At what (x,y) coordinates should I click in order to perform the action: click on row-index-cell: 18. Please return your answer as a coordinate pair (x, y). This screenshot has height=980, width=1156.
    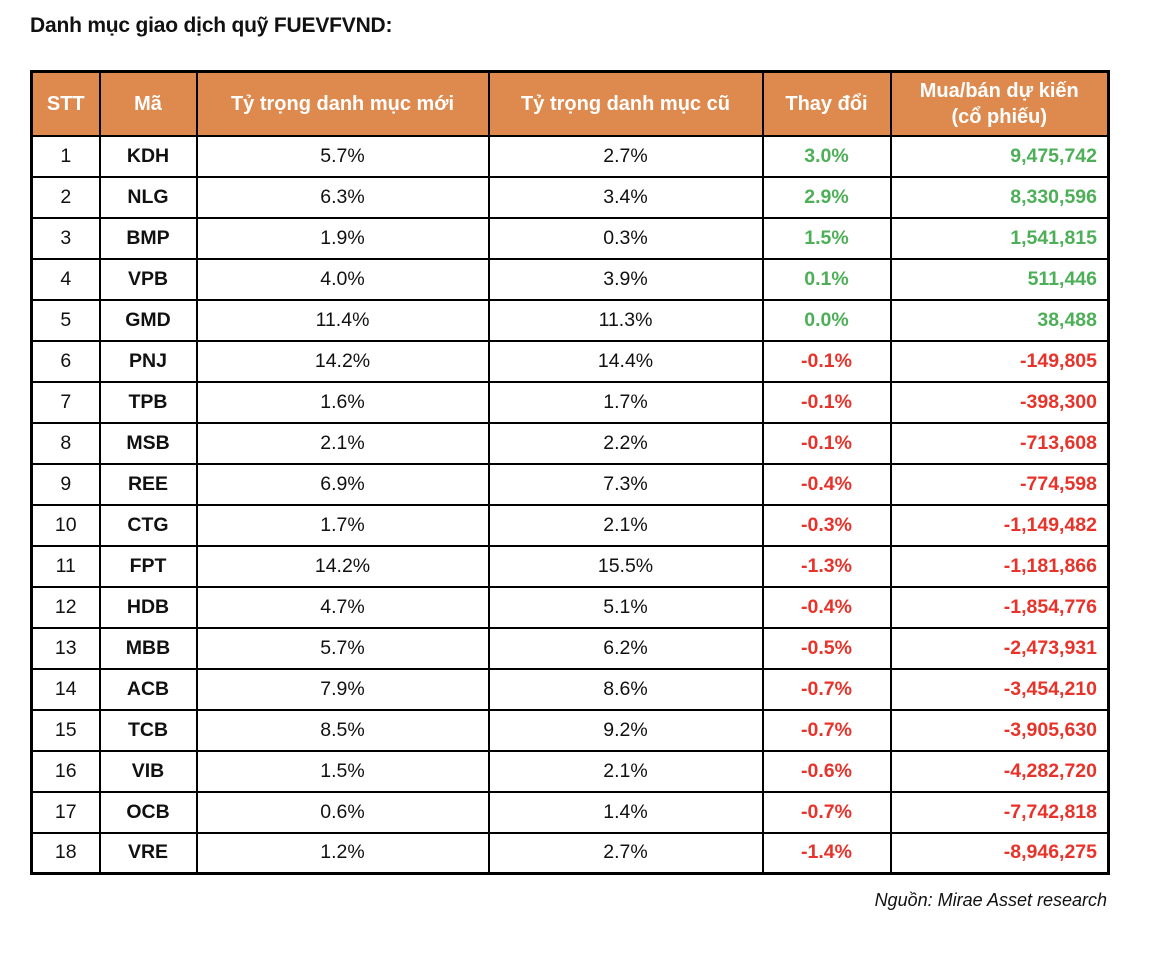
    Looking at the image, I should click on (65, 853).